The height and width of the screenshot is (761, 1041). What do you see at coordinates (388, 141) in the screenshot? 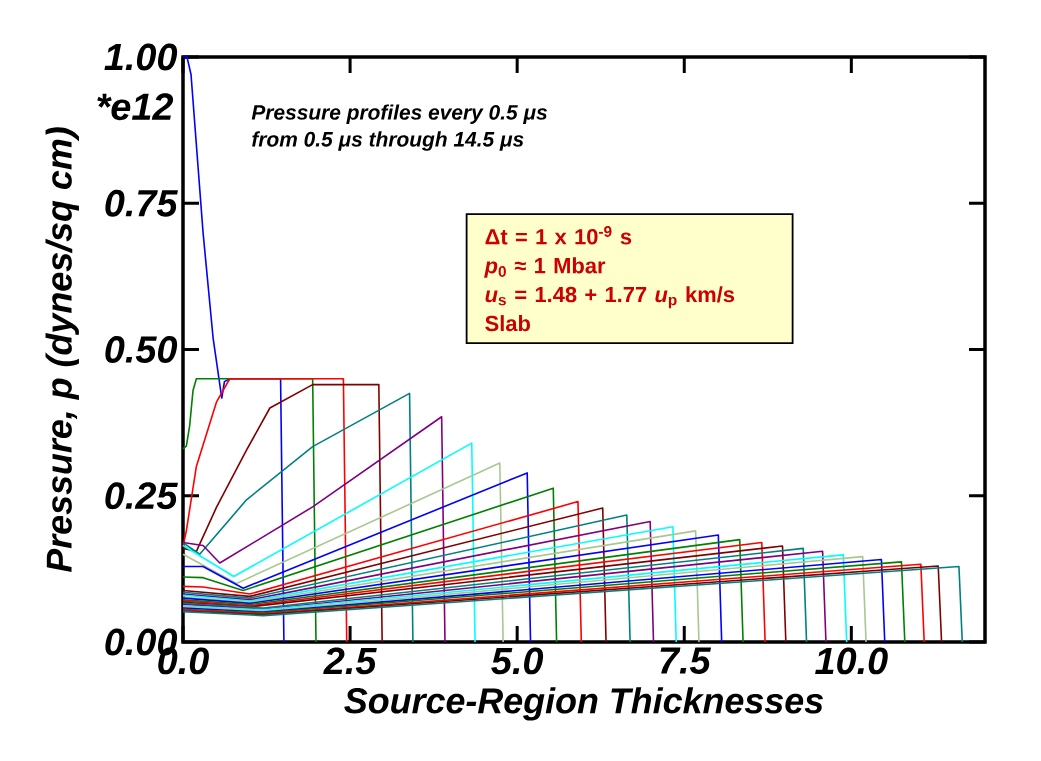
I see `annotation: from 0.5 μs through 14.5 μs` at bounding box center [388, 141].